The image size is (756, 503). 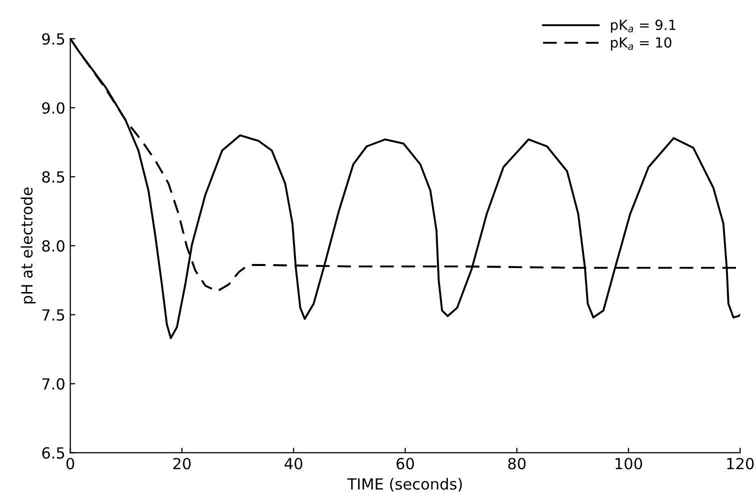 I want to click on x-tick-label: 40, so click(x=293, y=464).